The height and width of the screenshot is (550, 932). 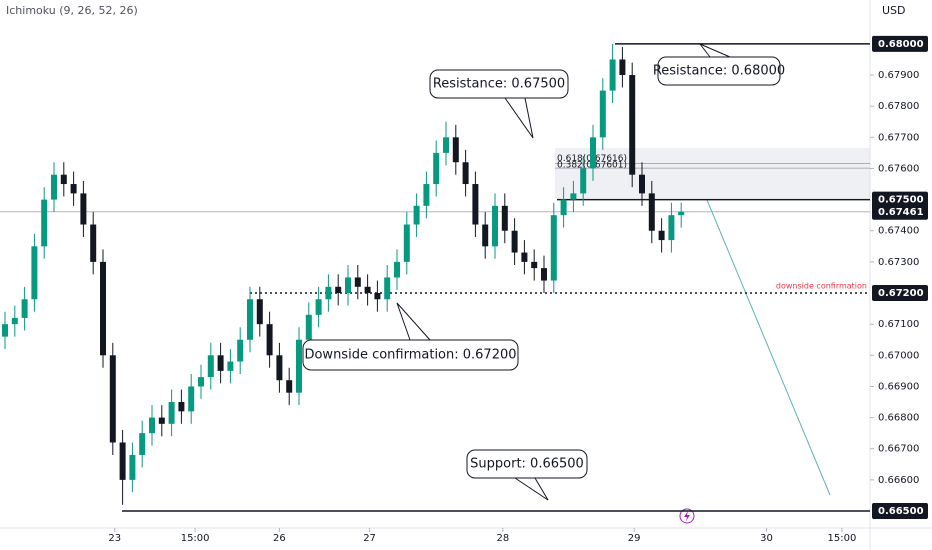 I want to click on projection-line, so click(x=768, y=347).